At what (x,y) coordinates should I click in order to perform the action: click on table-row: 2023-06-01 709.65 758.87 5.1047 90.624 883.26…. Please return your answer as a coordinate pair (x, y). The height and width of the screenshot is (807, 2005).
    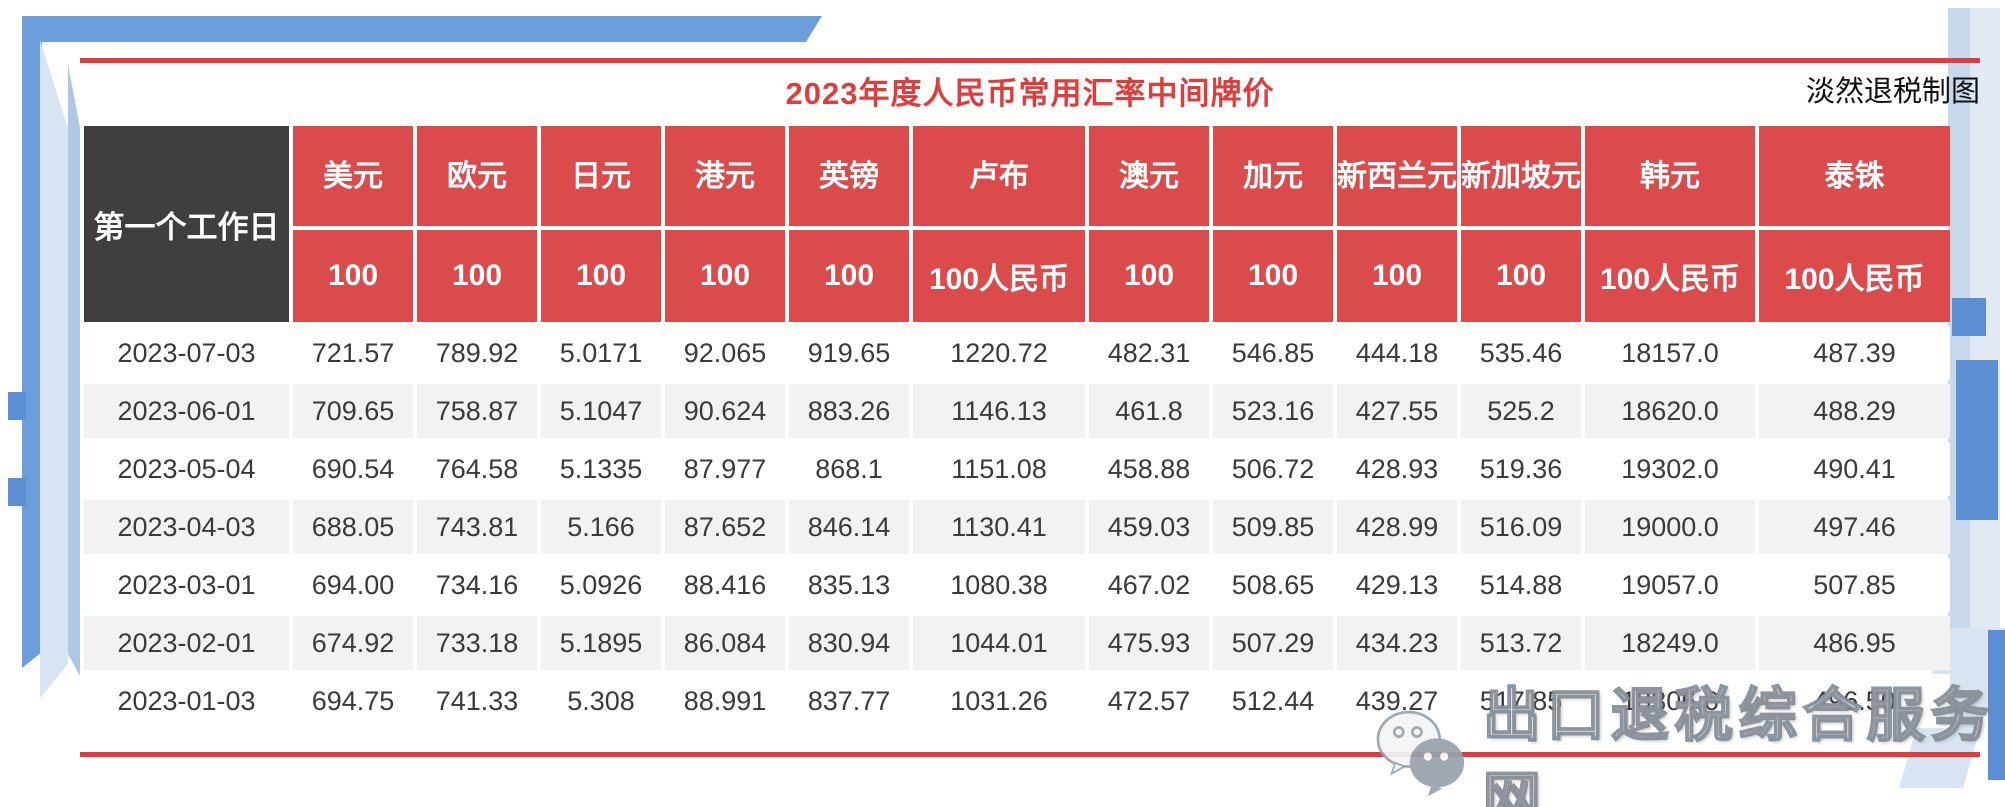
    Looking at the image, I should click on (1017, 411).